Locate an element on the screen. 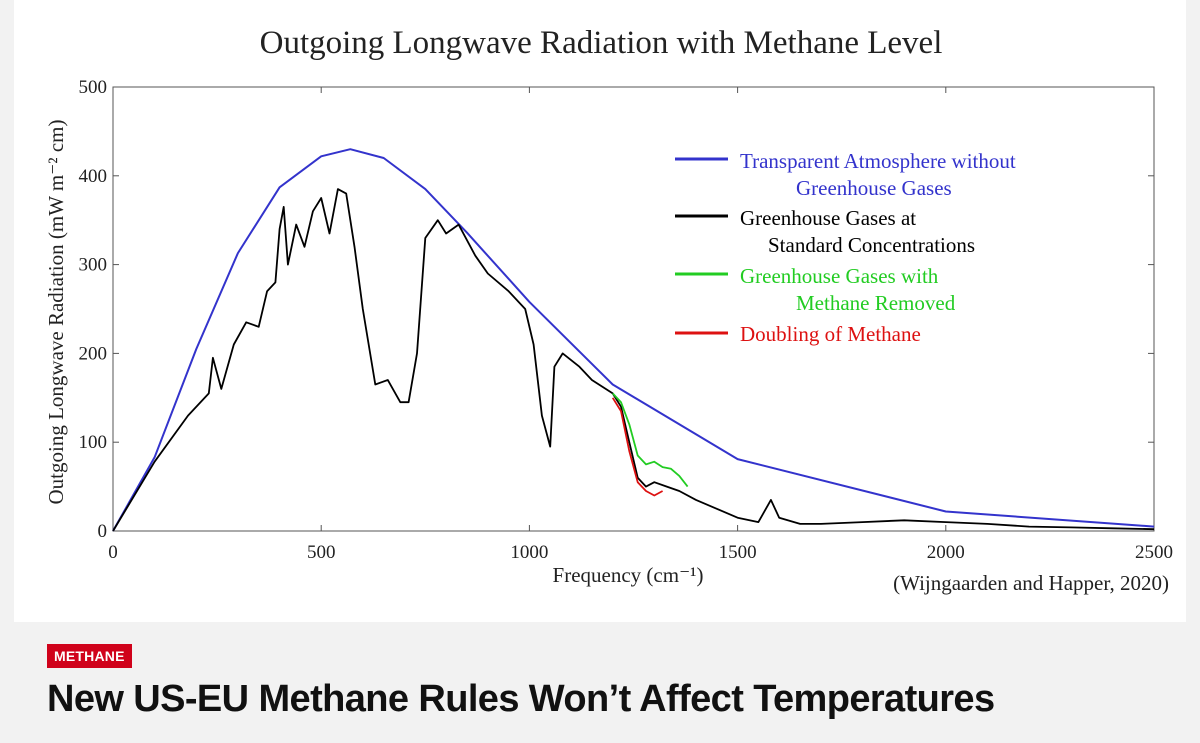 The height and width of the screenshot is (743, 1200). x-tick-label: 1000 is located at coordinates (529, 552).